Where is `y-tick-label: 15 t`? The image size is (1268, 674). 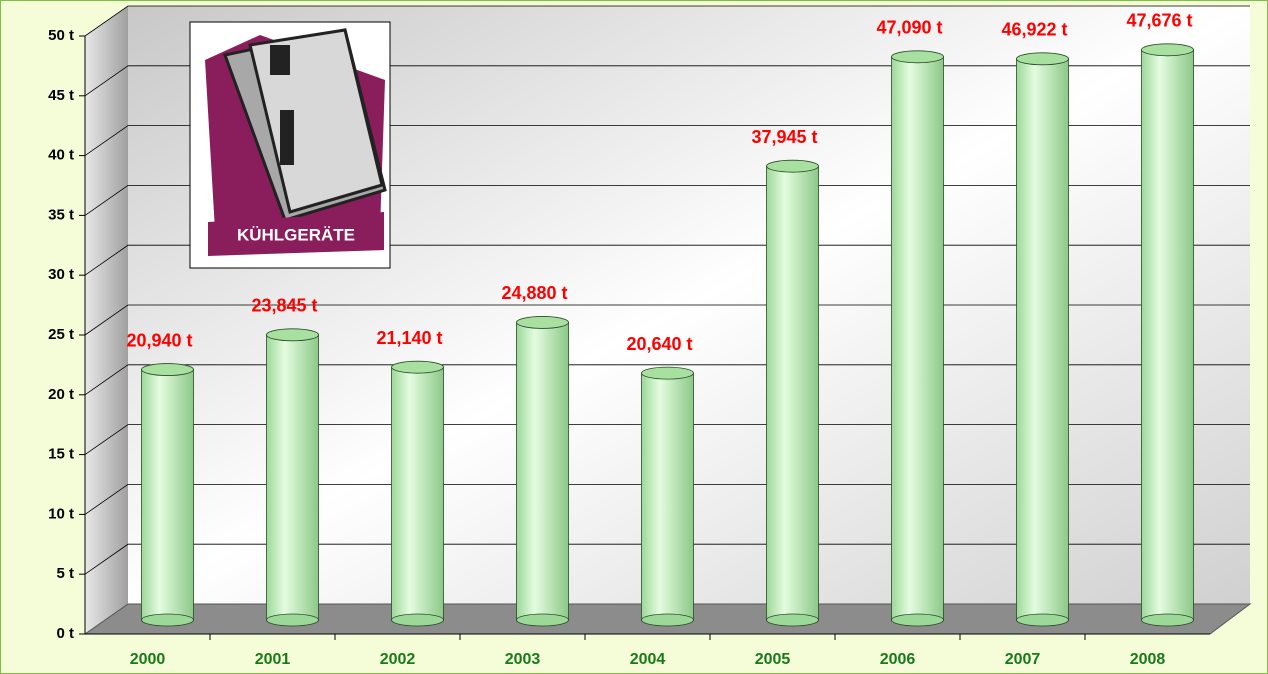 y-tick-label: 15 t is located at coordinates (61, 454).